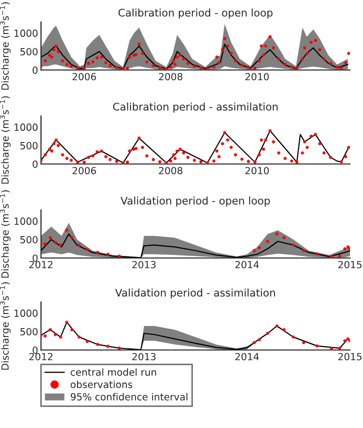 This screenshot has width=363, height=428. What do you see at coordinates (195, 13) in the screenshot?
I see `chart-title: Calibration period - open loop` at bounding box center [195, 13].